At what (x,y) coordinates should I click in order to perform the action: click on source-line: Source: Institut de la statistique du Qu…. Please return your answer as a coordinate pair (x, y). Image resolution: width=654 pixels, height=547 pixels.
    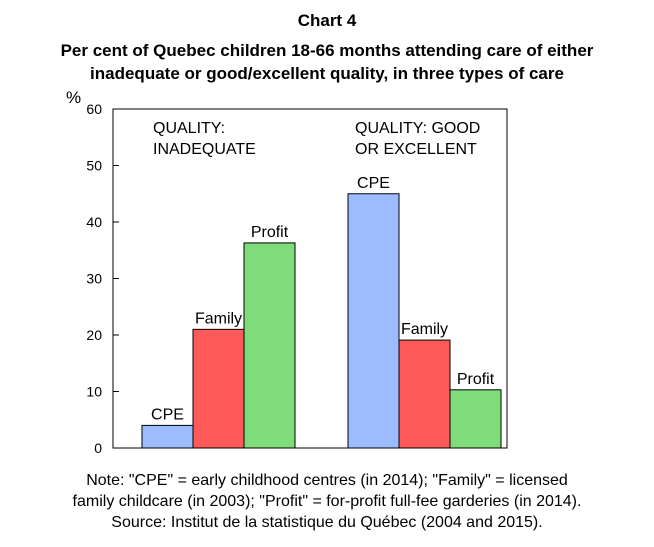
    Looking at the image, I should click on (327, 522).